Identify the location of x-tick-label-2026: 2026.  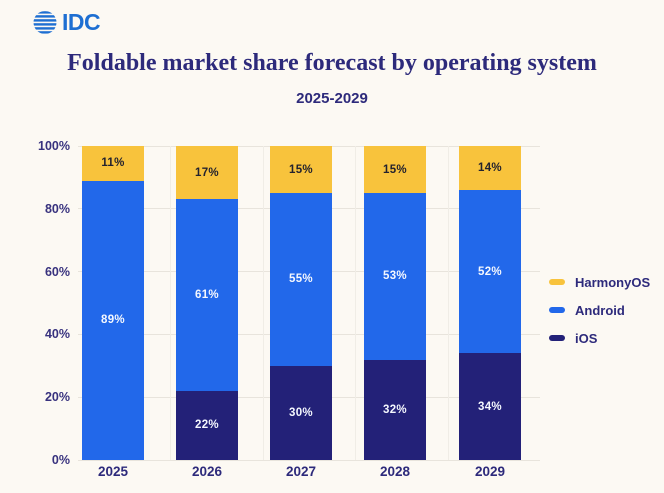
(207, 471).